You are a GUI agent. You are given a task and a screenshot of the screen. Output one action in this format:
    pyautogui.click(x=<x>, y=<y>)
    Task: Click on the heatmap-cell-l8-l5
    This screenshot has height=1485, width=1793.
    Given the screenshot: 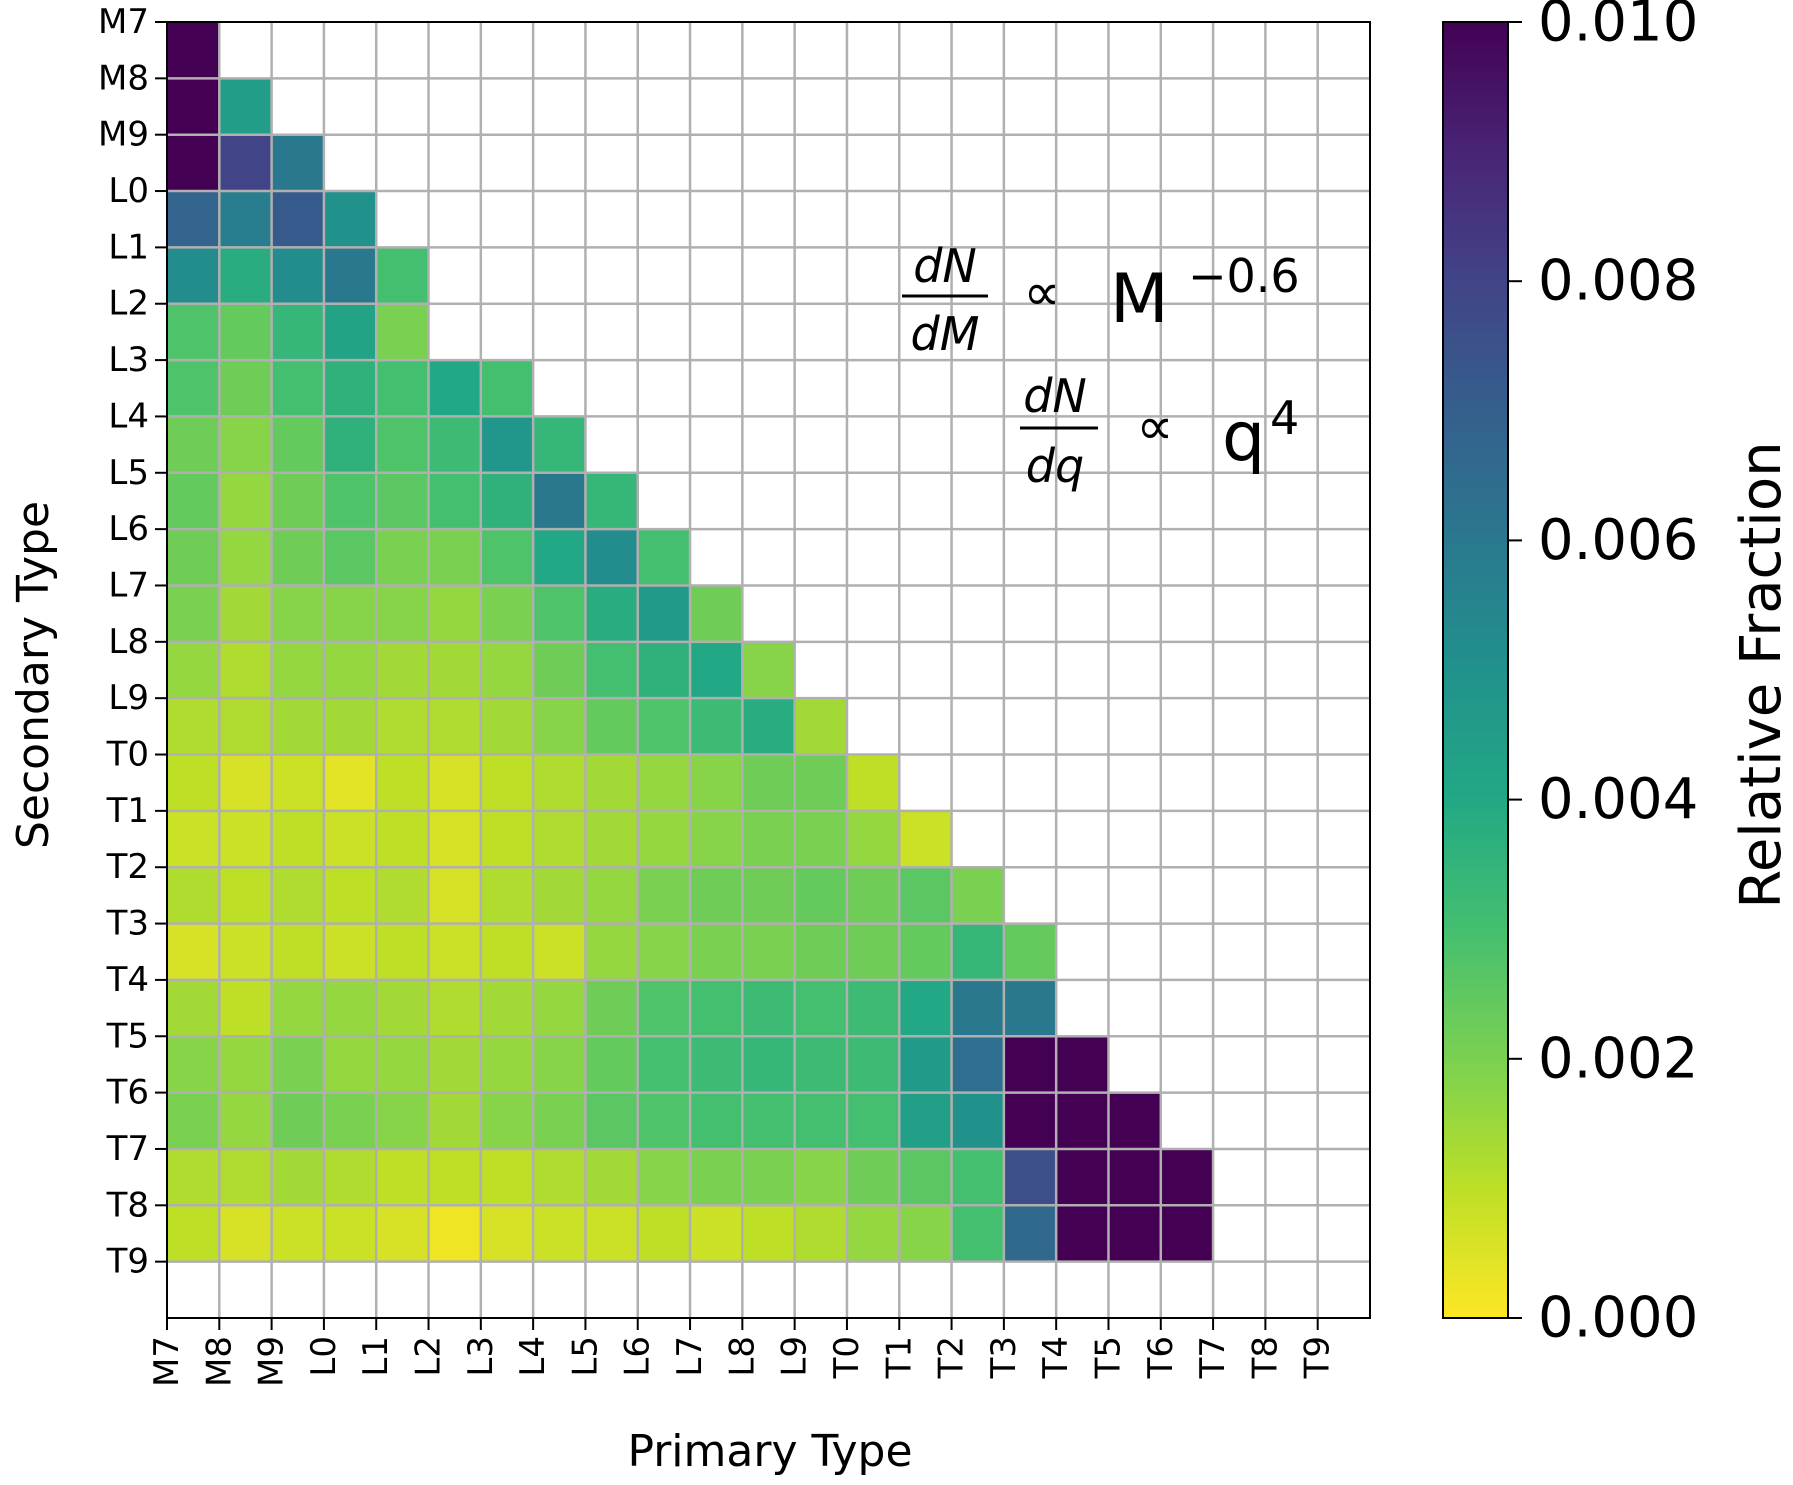 What is the action you would take?
    pyautogui.click(x=612, y=670)
    